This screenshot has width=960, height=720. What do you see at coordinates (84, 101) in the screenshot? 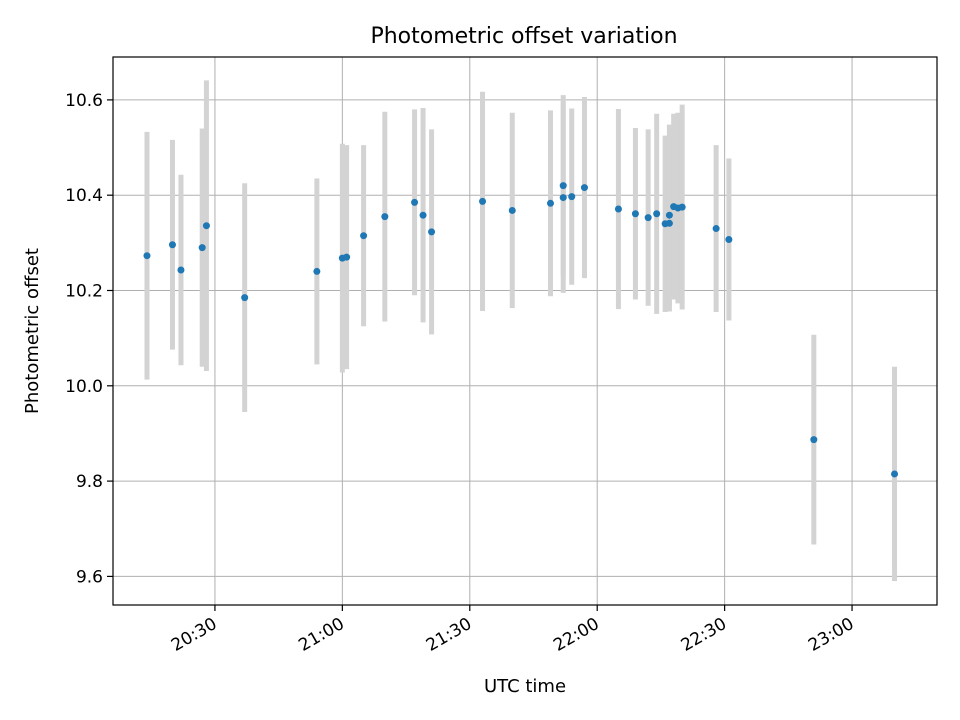
I see `y-tick-label: 10.6` at bounding box center [84, 101].